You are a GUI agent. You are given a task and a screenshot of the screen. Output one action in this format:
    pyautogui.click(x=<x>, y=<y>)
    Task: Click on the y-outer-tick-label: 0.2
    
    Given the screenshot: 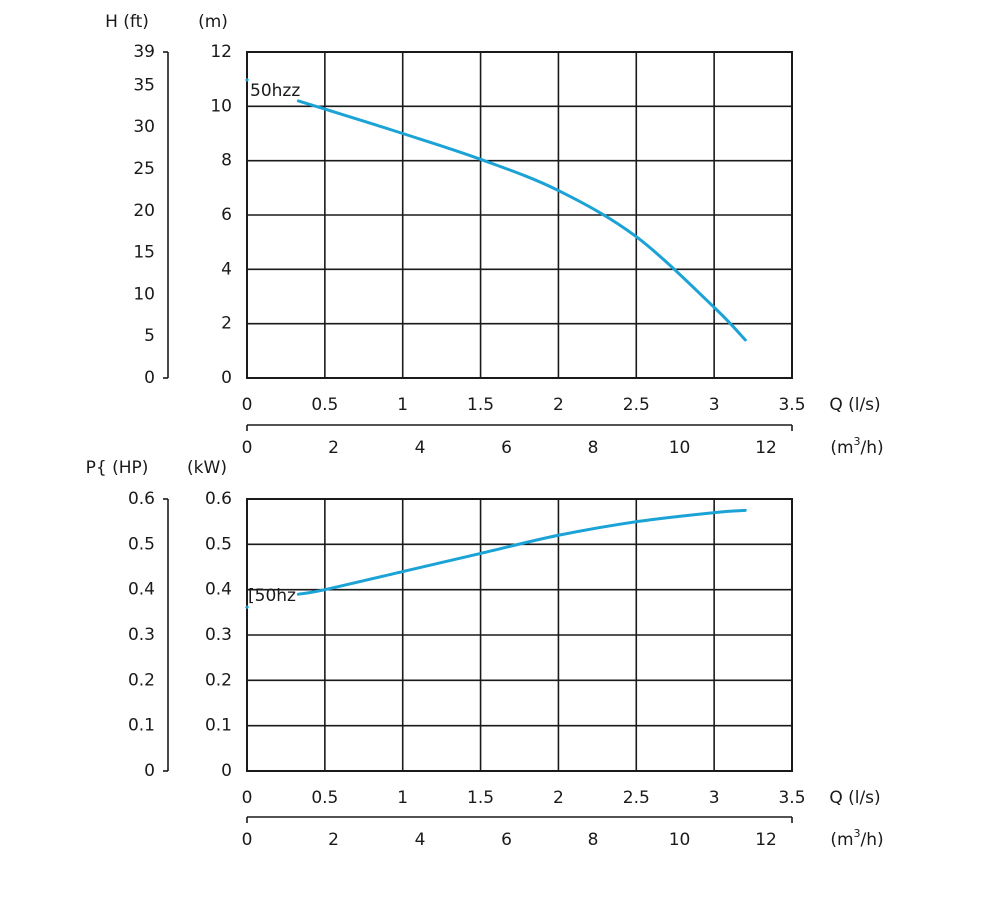 What is the action you would take?
    pyautogui.click(x=141, y=680)
    